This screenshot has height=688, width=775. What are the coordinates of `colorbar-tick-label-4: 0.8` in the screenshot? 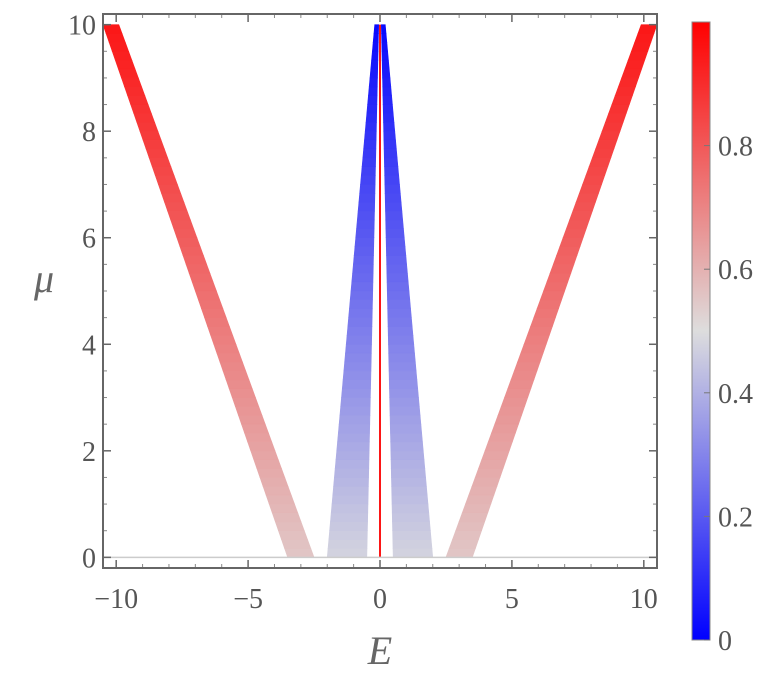 It's located at (735, 147).